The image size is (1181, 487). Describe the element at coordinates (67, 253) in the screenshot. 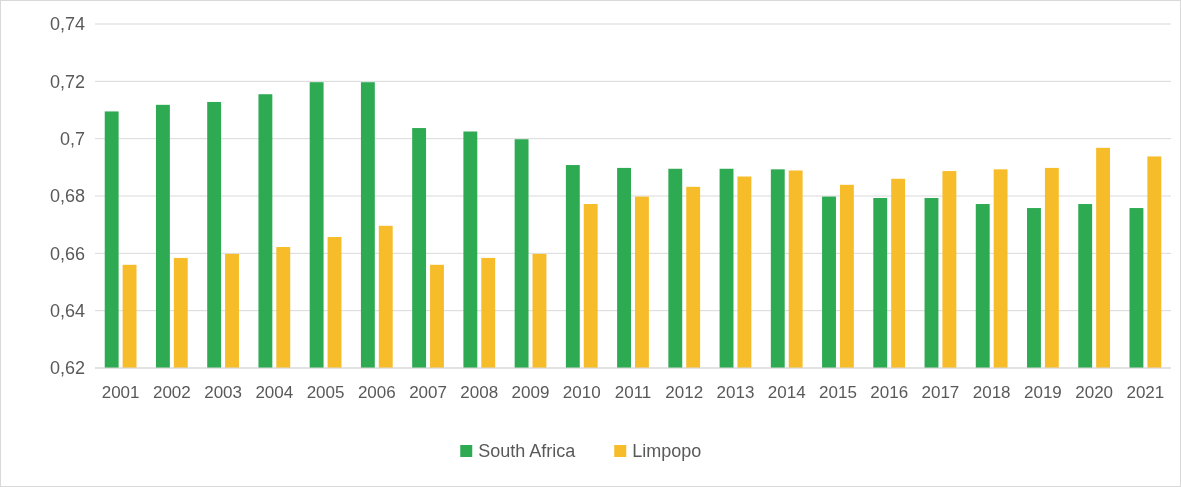

I see `y-tick-label: 0,66` at that location.